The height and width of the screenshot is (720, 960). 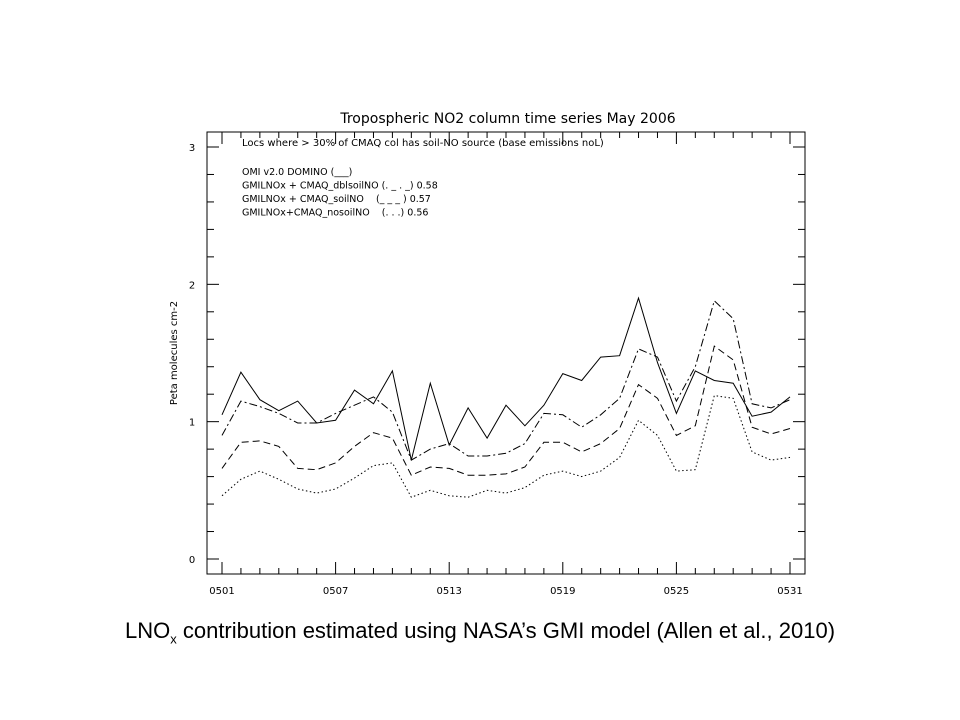 I want to click on x-tick-label: 0501, so click(x=221, y=591).